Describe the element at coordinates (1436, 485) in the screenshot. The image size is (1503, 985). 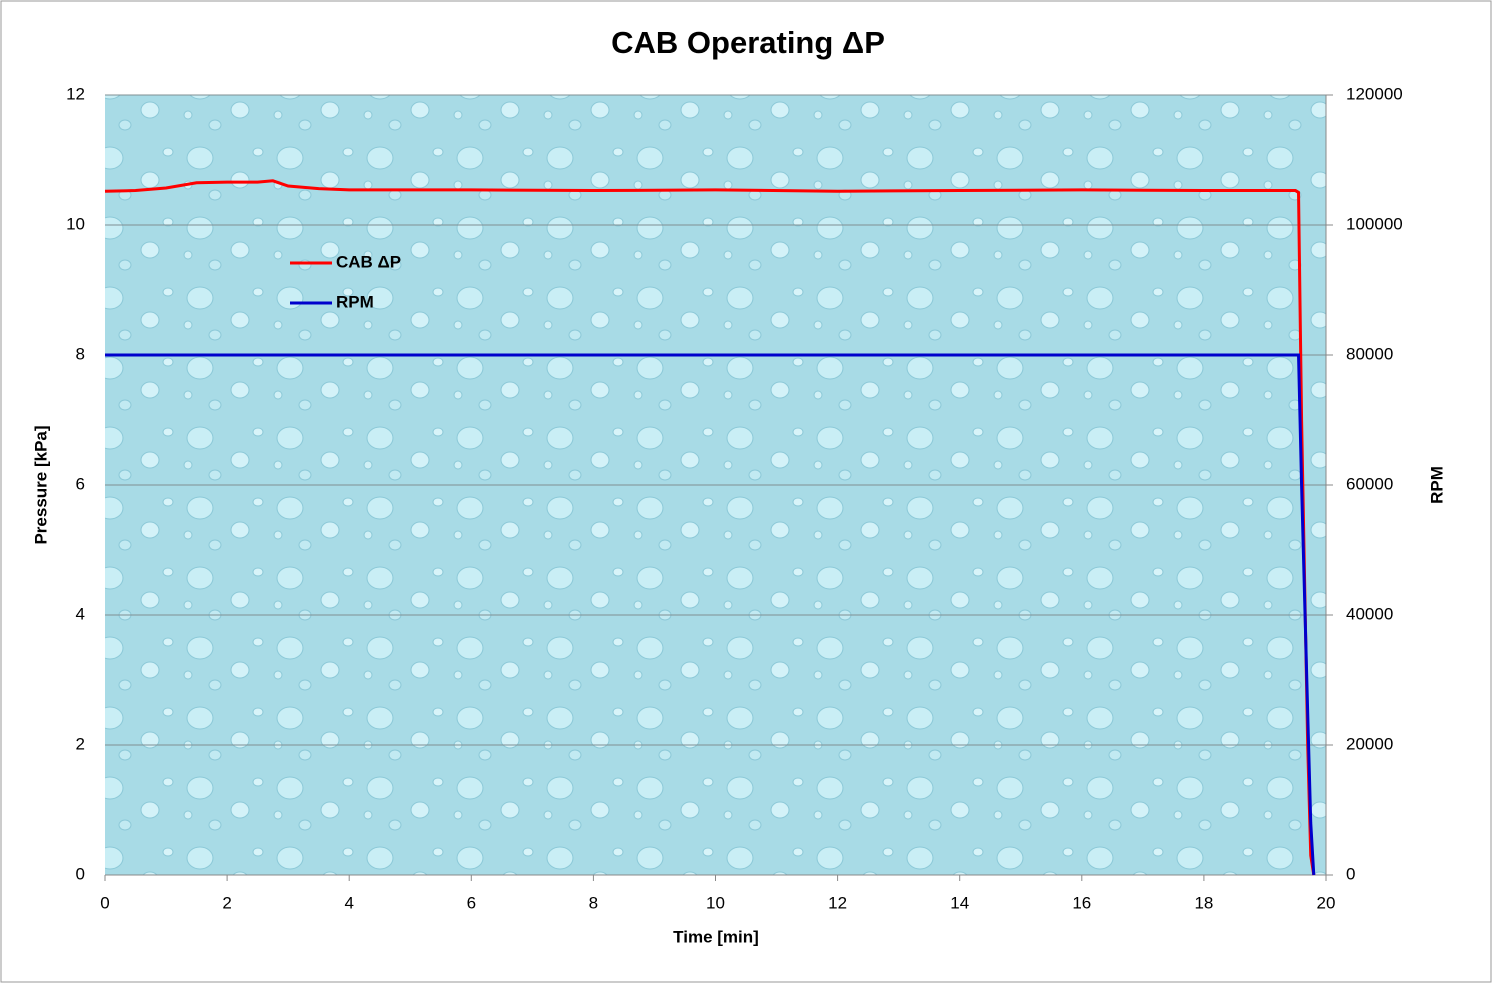
I see `y2-axis-label: RPM` at that location.